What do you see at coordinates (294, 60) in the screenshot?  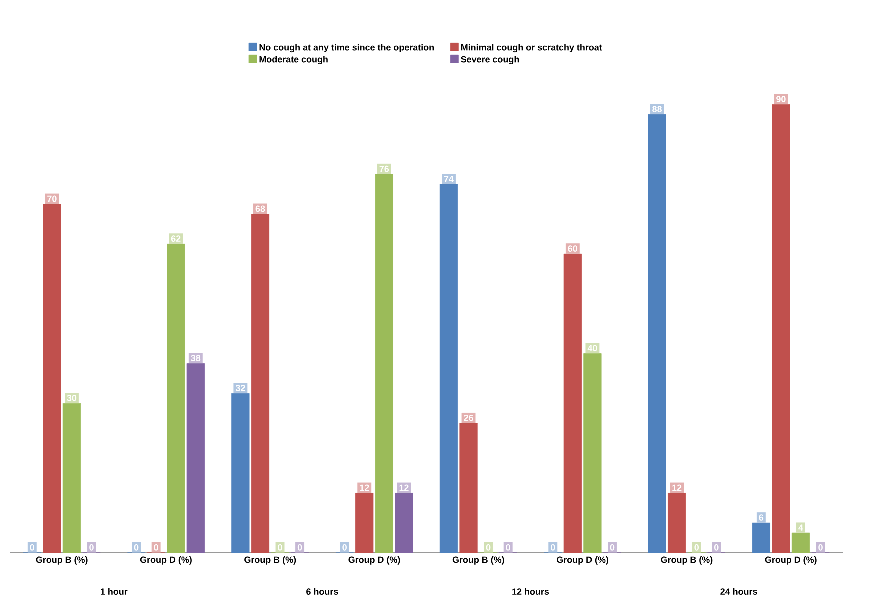 I see `legend-label: Moderate cough` at bounding box center [294, 60].